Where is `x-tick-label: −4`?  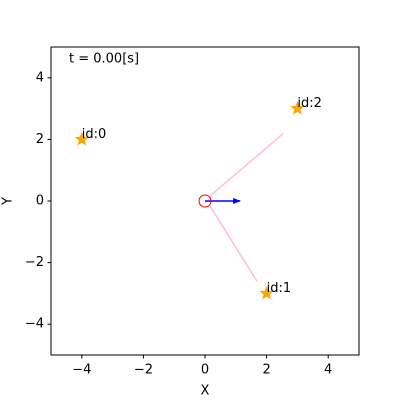 x-tick-label: −4 is located at coordinates (81, 370).